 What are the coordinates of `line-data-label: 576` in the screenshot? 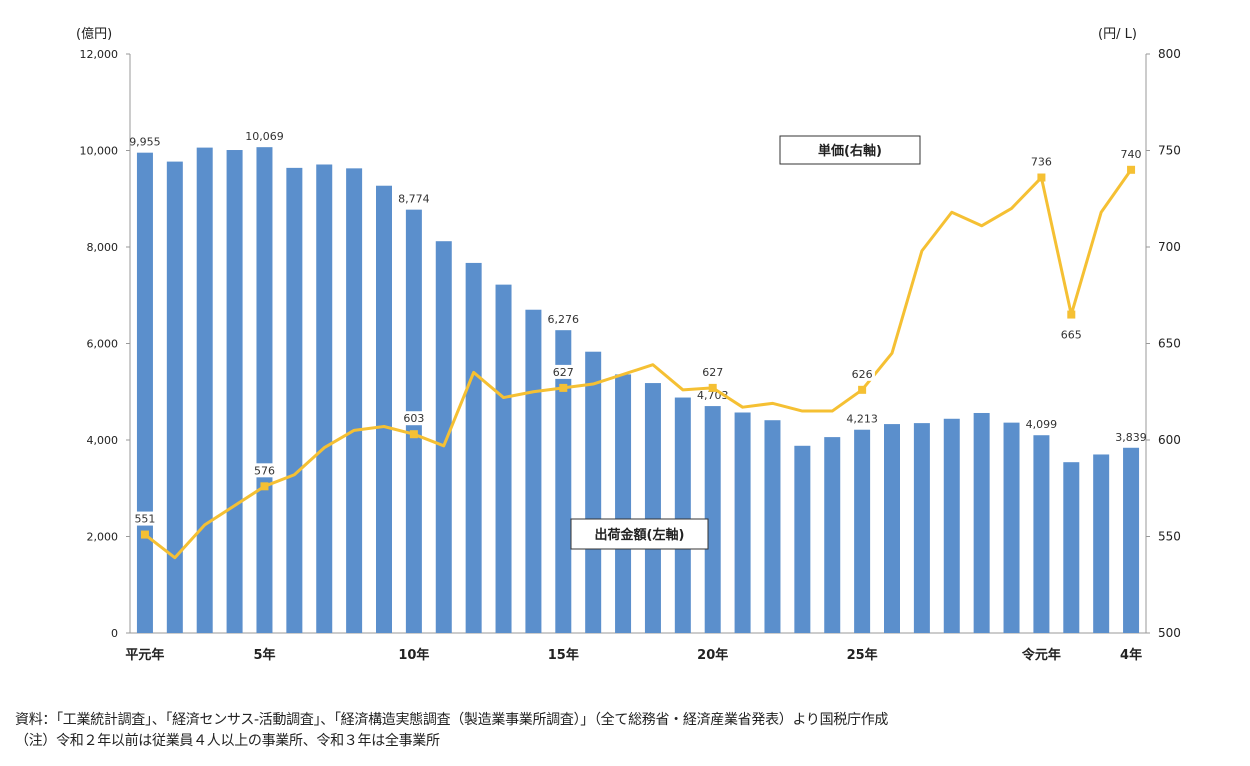 It's located at (264, 470).